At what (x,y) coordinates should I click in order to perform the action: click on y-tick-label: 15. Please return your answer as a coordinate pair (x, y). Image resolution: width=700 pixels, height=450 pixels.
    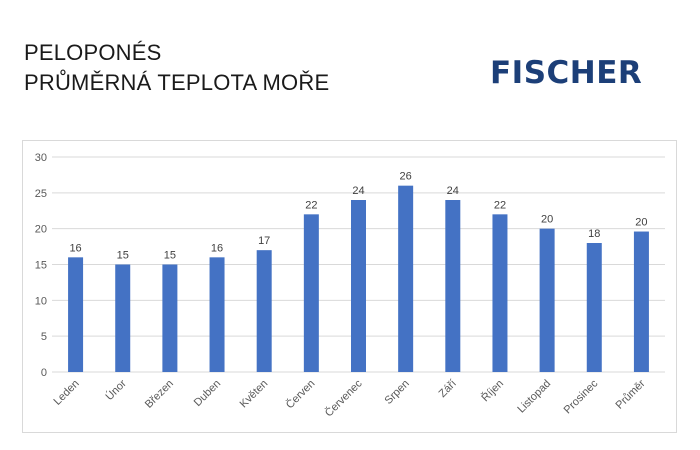
    Looking at the image, I should click on (41, 266).